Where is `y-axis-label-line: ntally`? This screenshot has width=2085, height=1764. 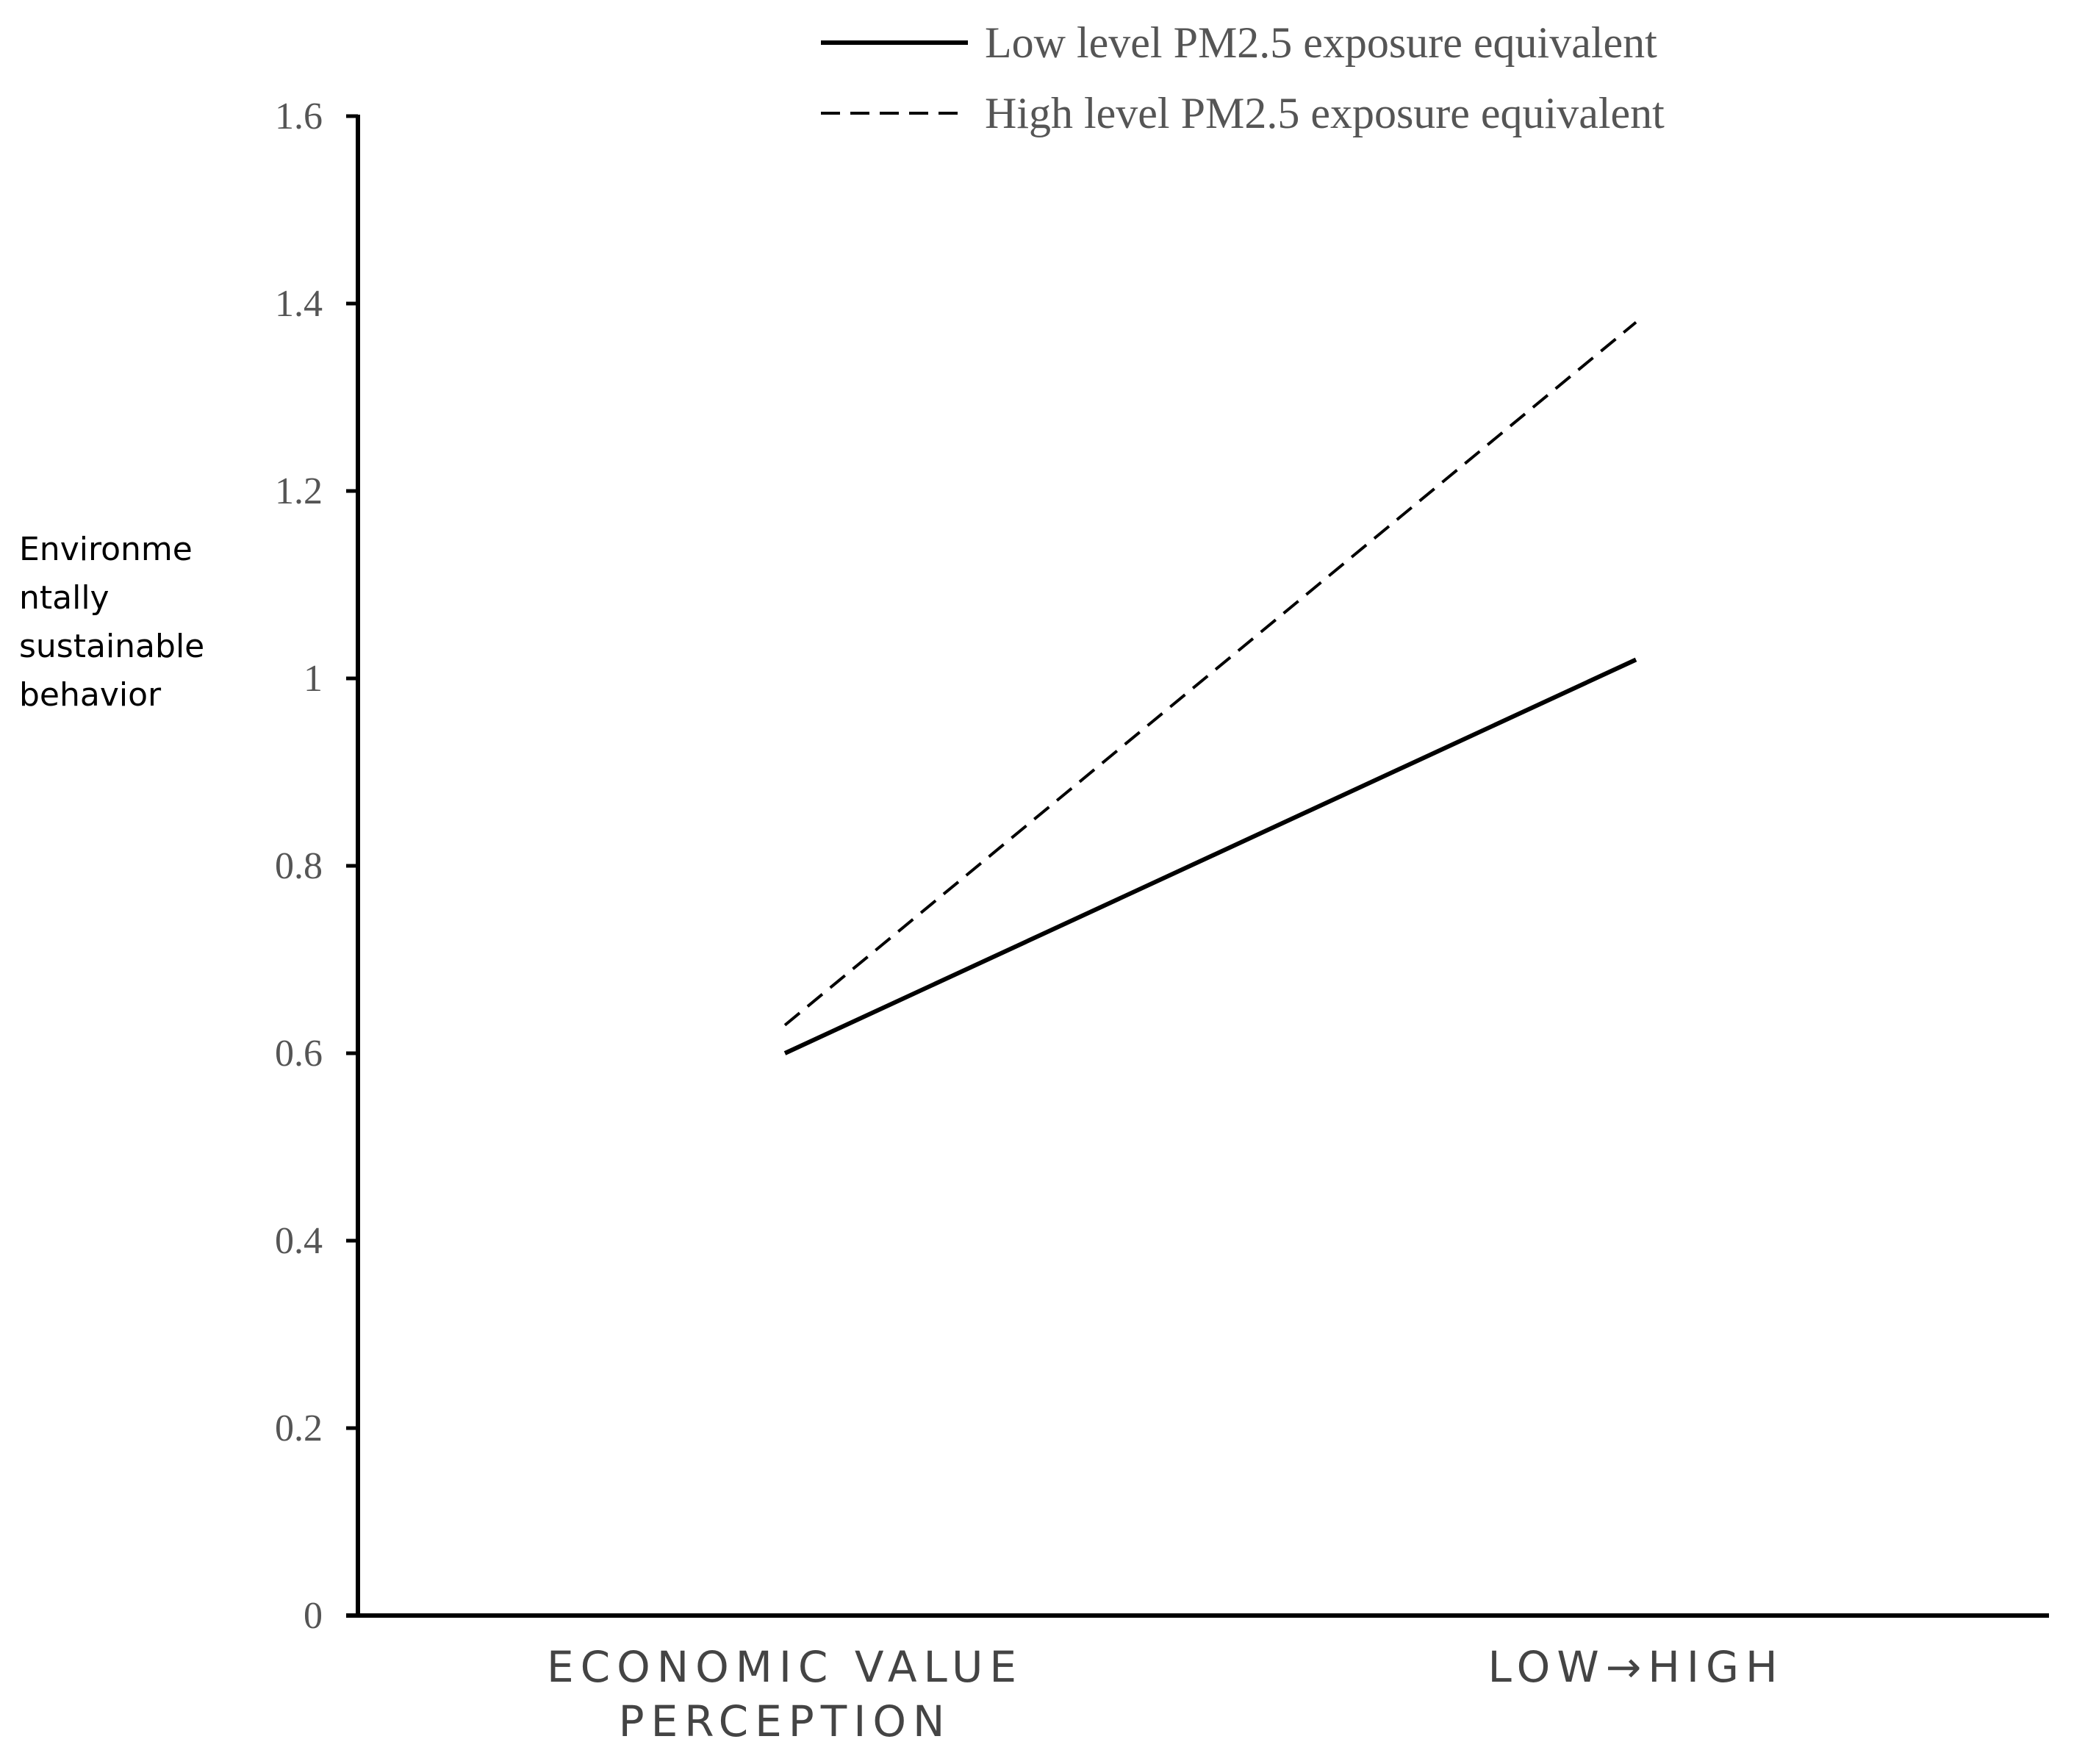 y-axis-label-line: ntally is located at coordinates (64, 598).